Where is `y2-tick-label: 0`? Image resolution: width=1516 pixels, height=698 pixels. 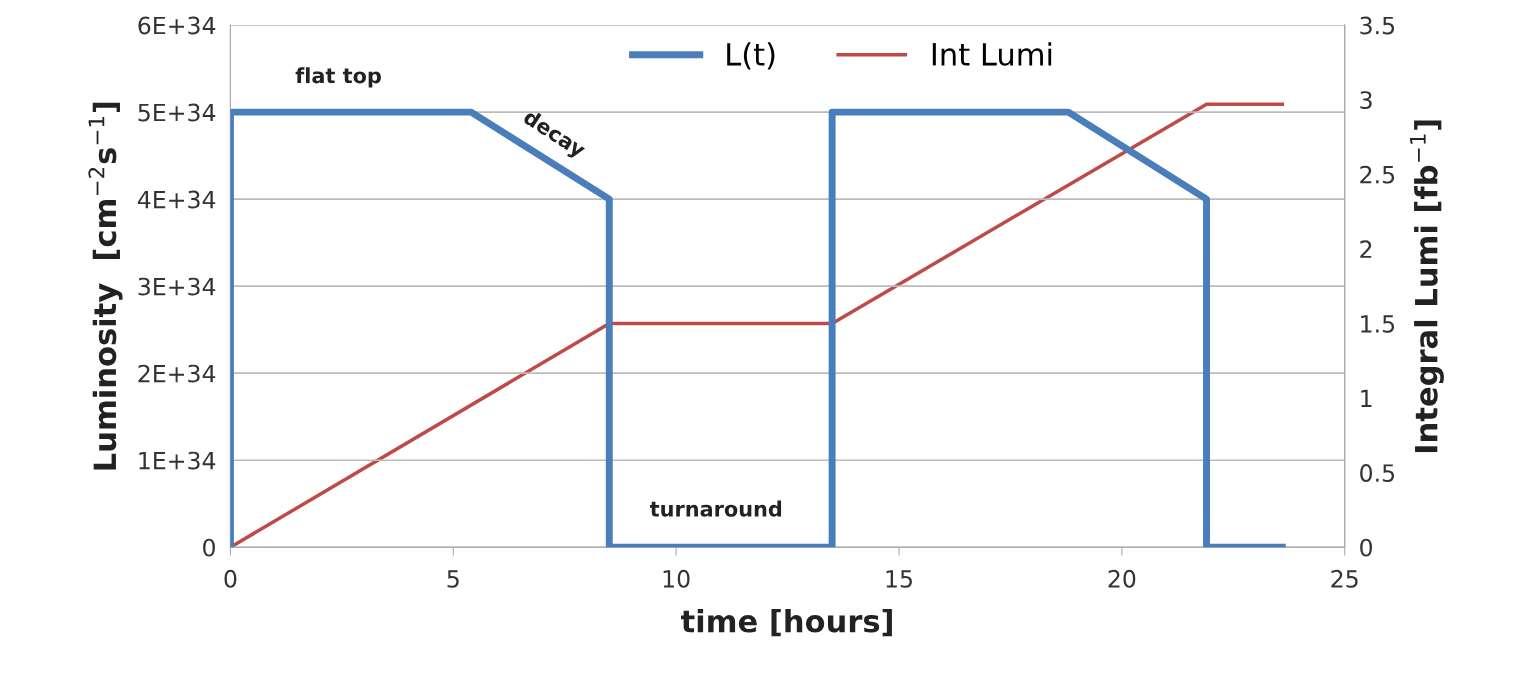
y2-tick-label: 0 is located at coordinates (1366, 547).